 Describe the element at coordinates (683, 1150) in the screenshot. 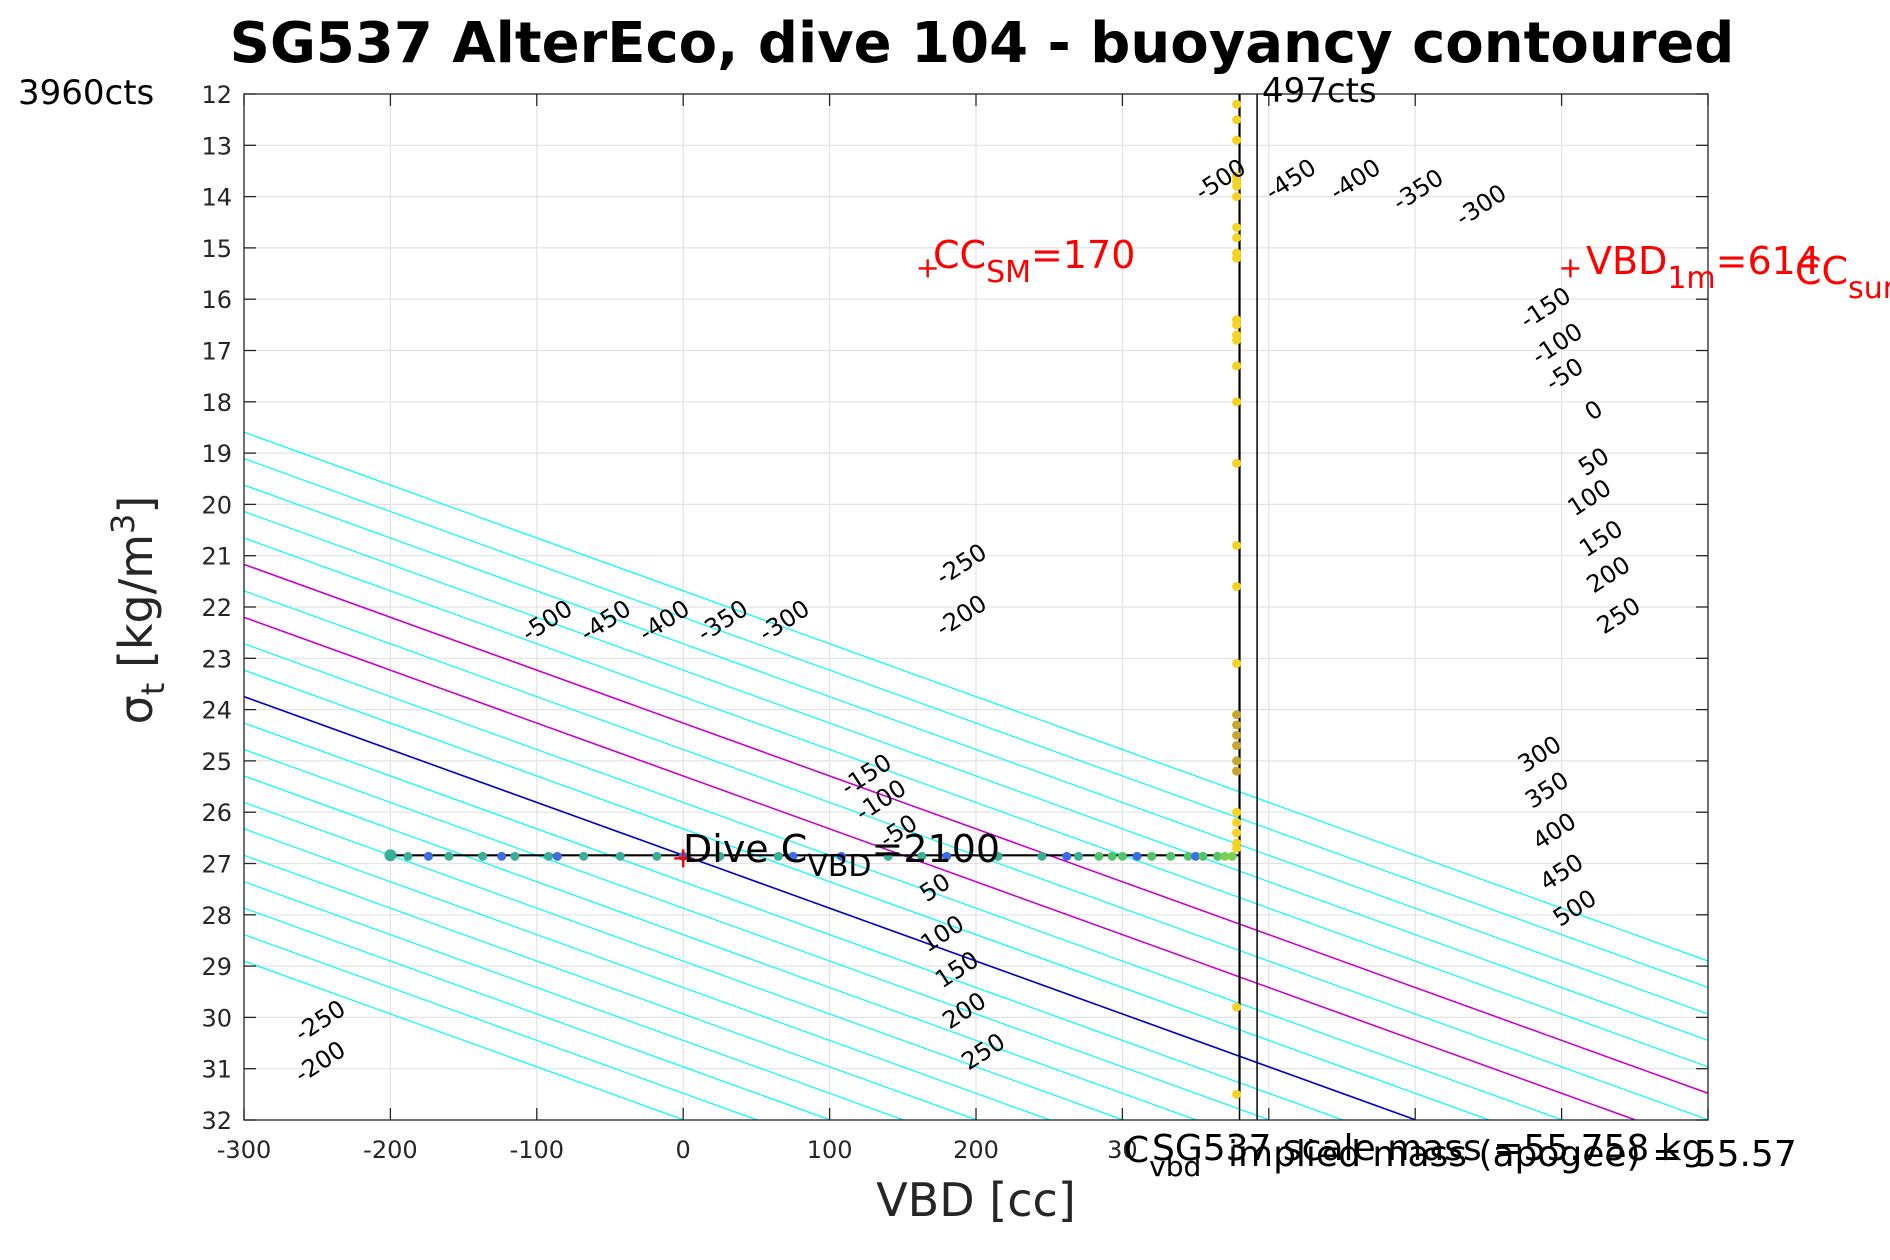

I see `x-tick-label: 0` at that location.